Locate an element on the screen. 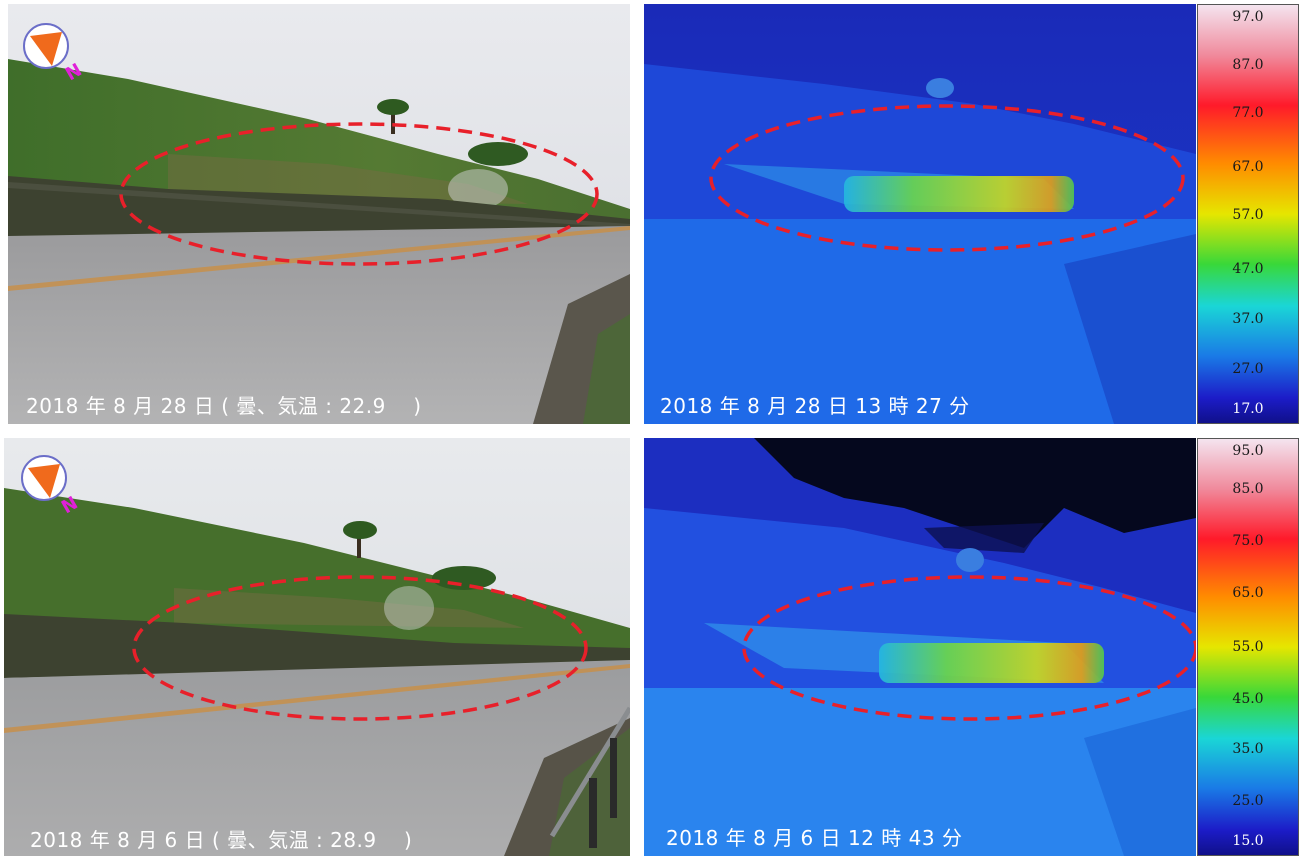  scale-tick: 35.0 is located at coordinates (1248, 749).